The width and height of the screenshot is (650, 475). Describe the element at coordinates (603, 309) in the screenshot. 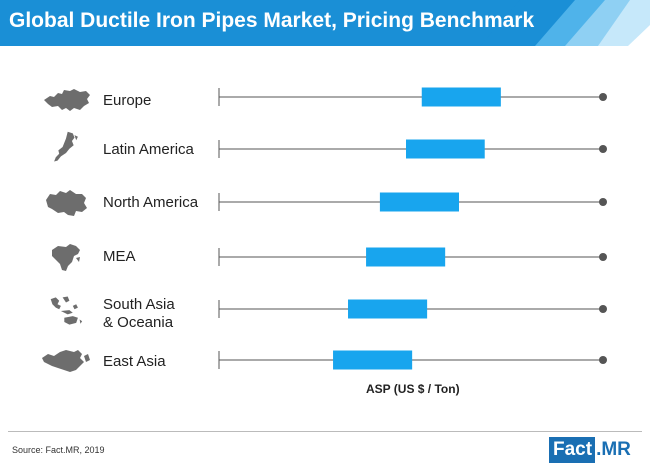

I see `max-point-south-asia-oceania` at that location.